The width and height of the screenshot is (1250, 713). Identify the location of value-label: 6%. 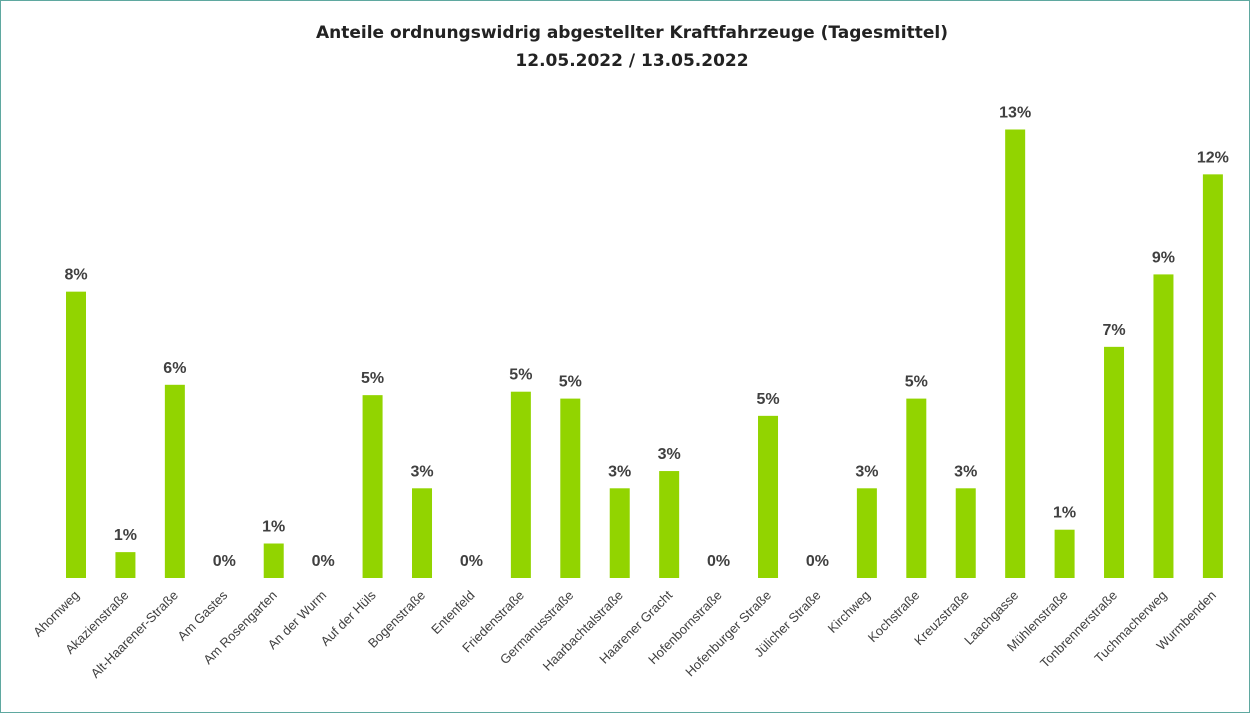
(174, 368).